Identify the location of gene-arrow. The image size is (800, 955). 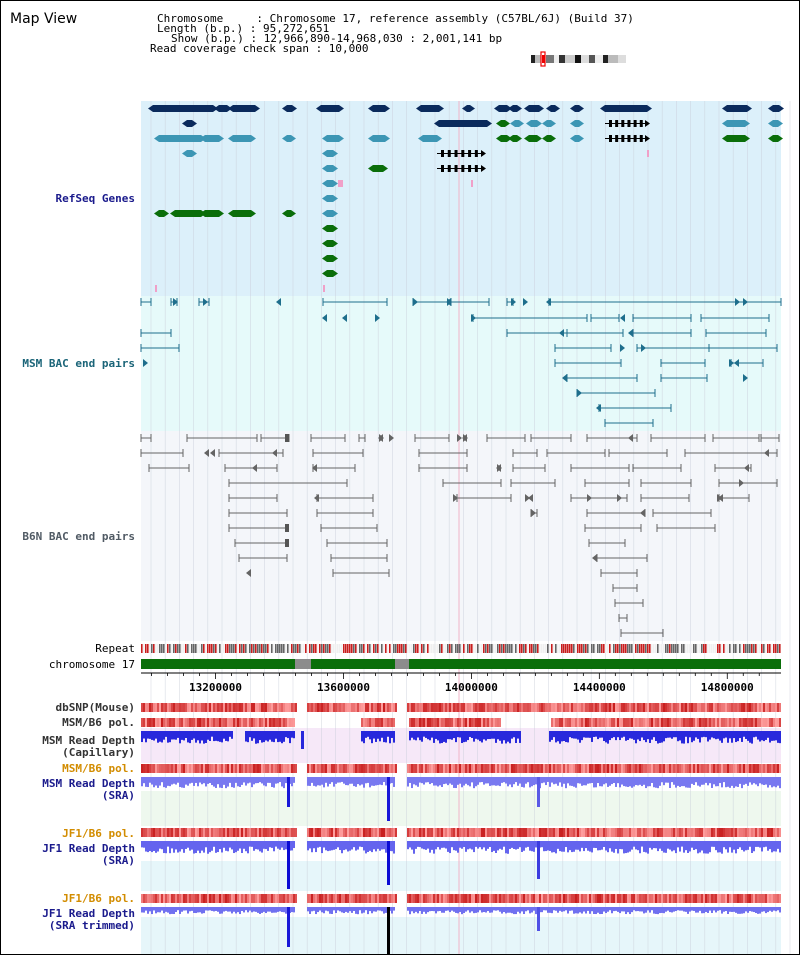
(335, 228).